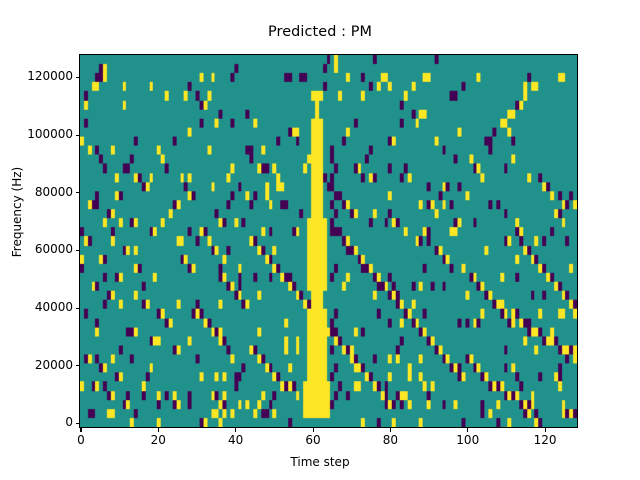 This screenshot has width=640, height=480. Describe the element at coordinates (53, 249) in the screenshot. I see `y-tick-label: 60000` at that location.